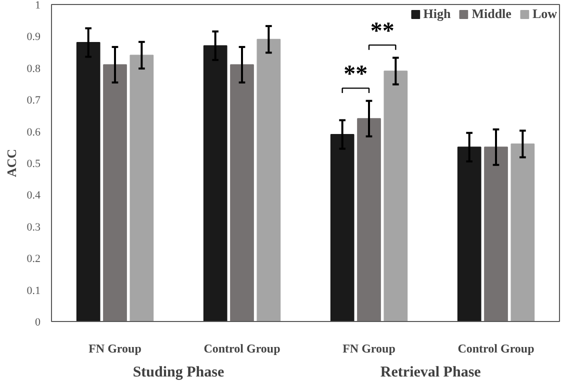 This screenshot has width=567, height=383. What do you see at coordinates (33, 37) in the screenshot?
I see `y-tick-label: 0.9` at bounding box center [33, 37].